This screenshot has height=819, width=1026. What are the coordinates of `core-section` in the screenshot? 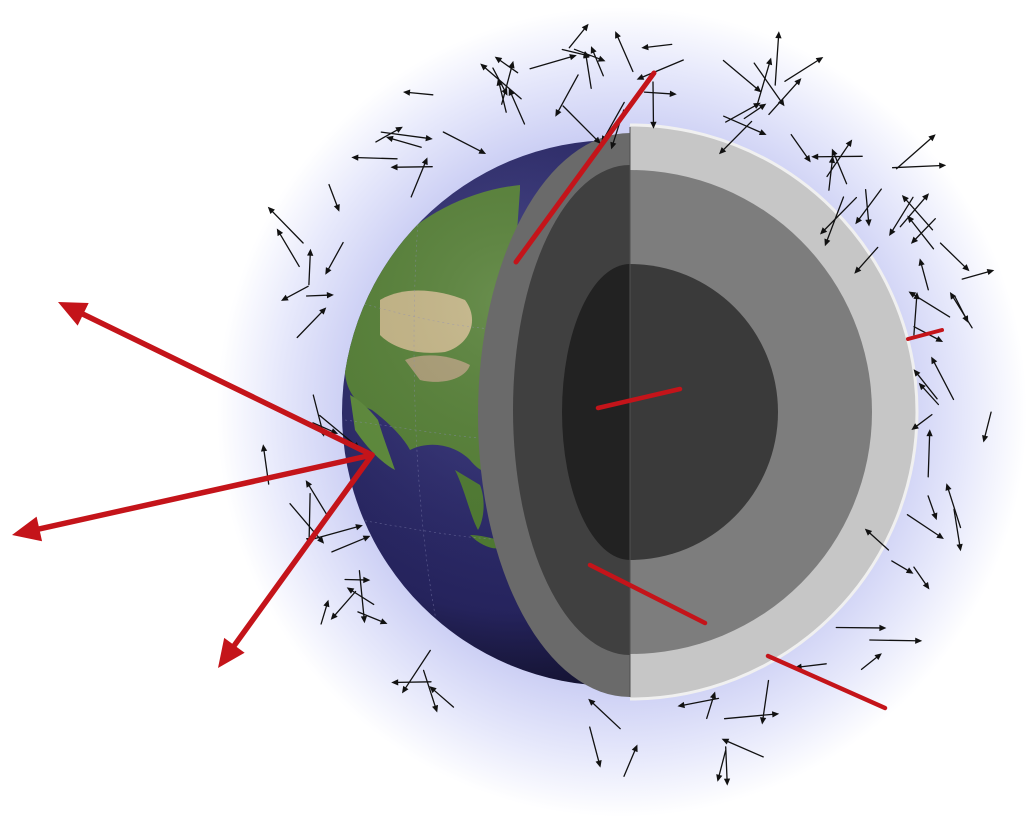 It's located at (596, 412).